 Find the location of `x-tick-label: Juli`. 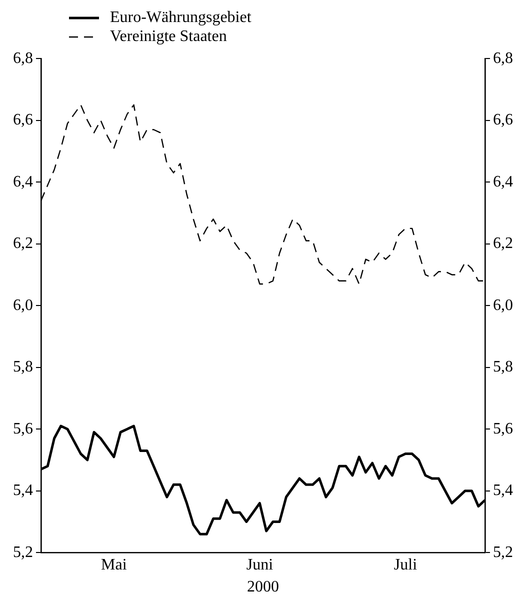

x-tick-label: Juli is located at coordinates (406, 565).